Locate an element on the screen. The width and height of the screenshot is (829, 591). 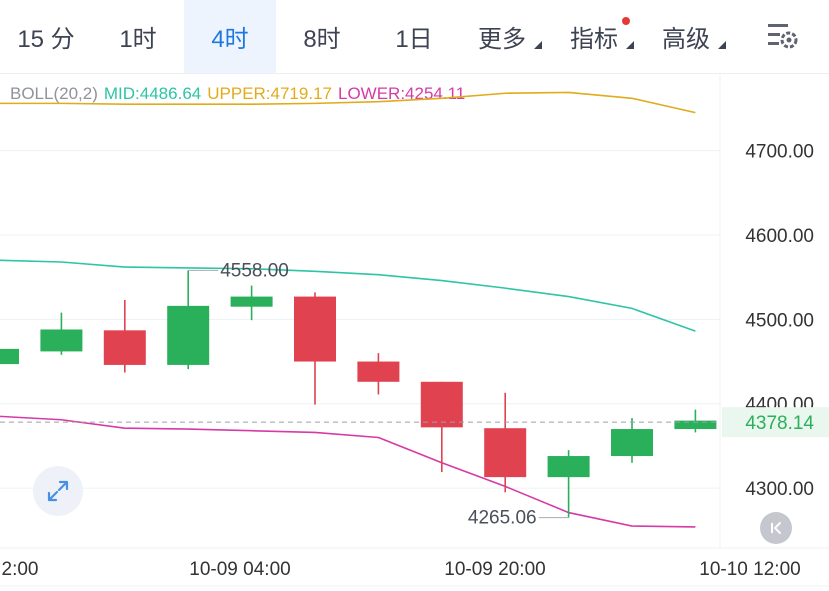
timeframe-tab-bar: 15 分 1时 4时 8时 1日 更多 指标 高级 is located at coordinates (414, 36).